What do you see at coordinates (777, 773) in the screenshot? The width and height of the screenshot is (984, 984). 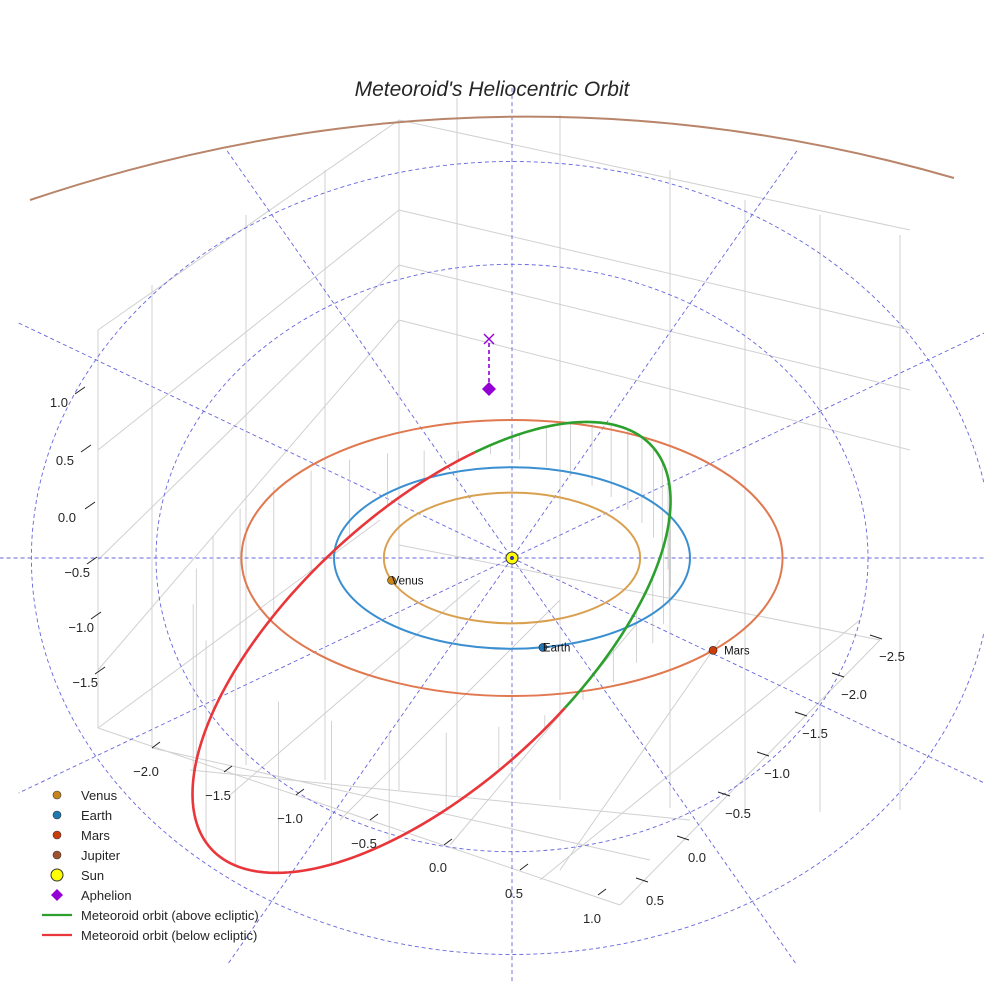 I see `y-tick-label: −1.0` at bounding box center [777, 773].